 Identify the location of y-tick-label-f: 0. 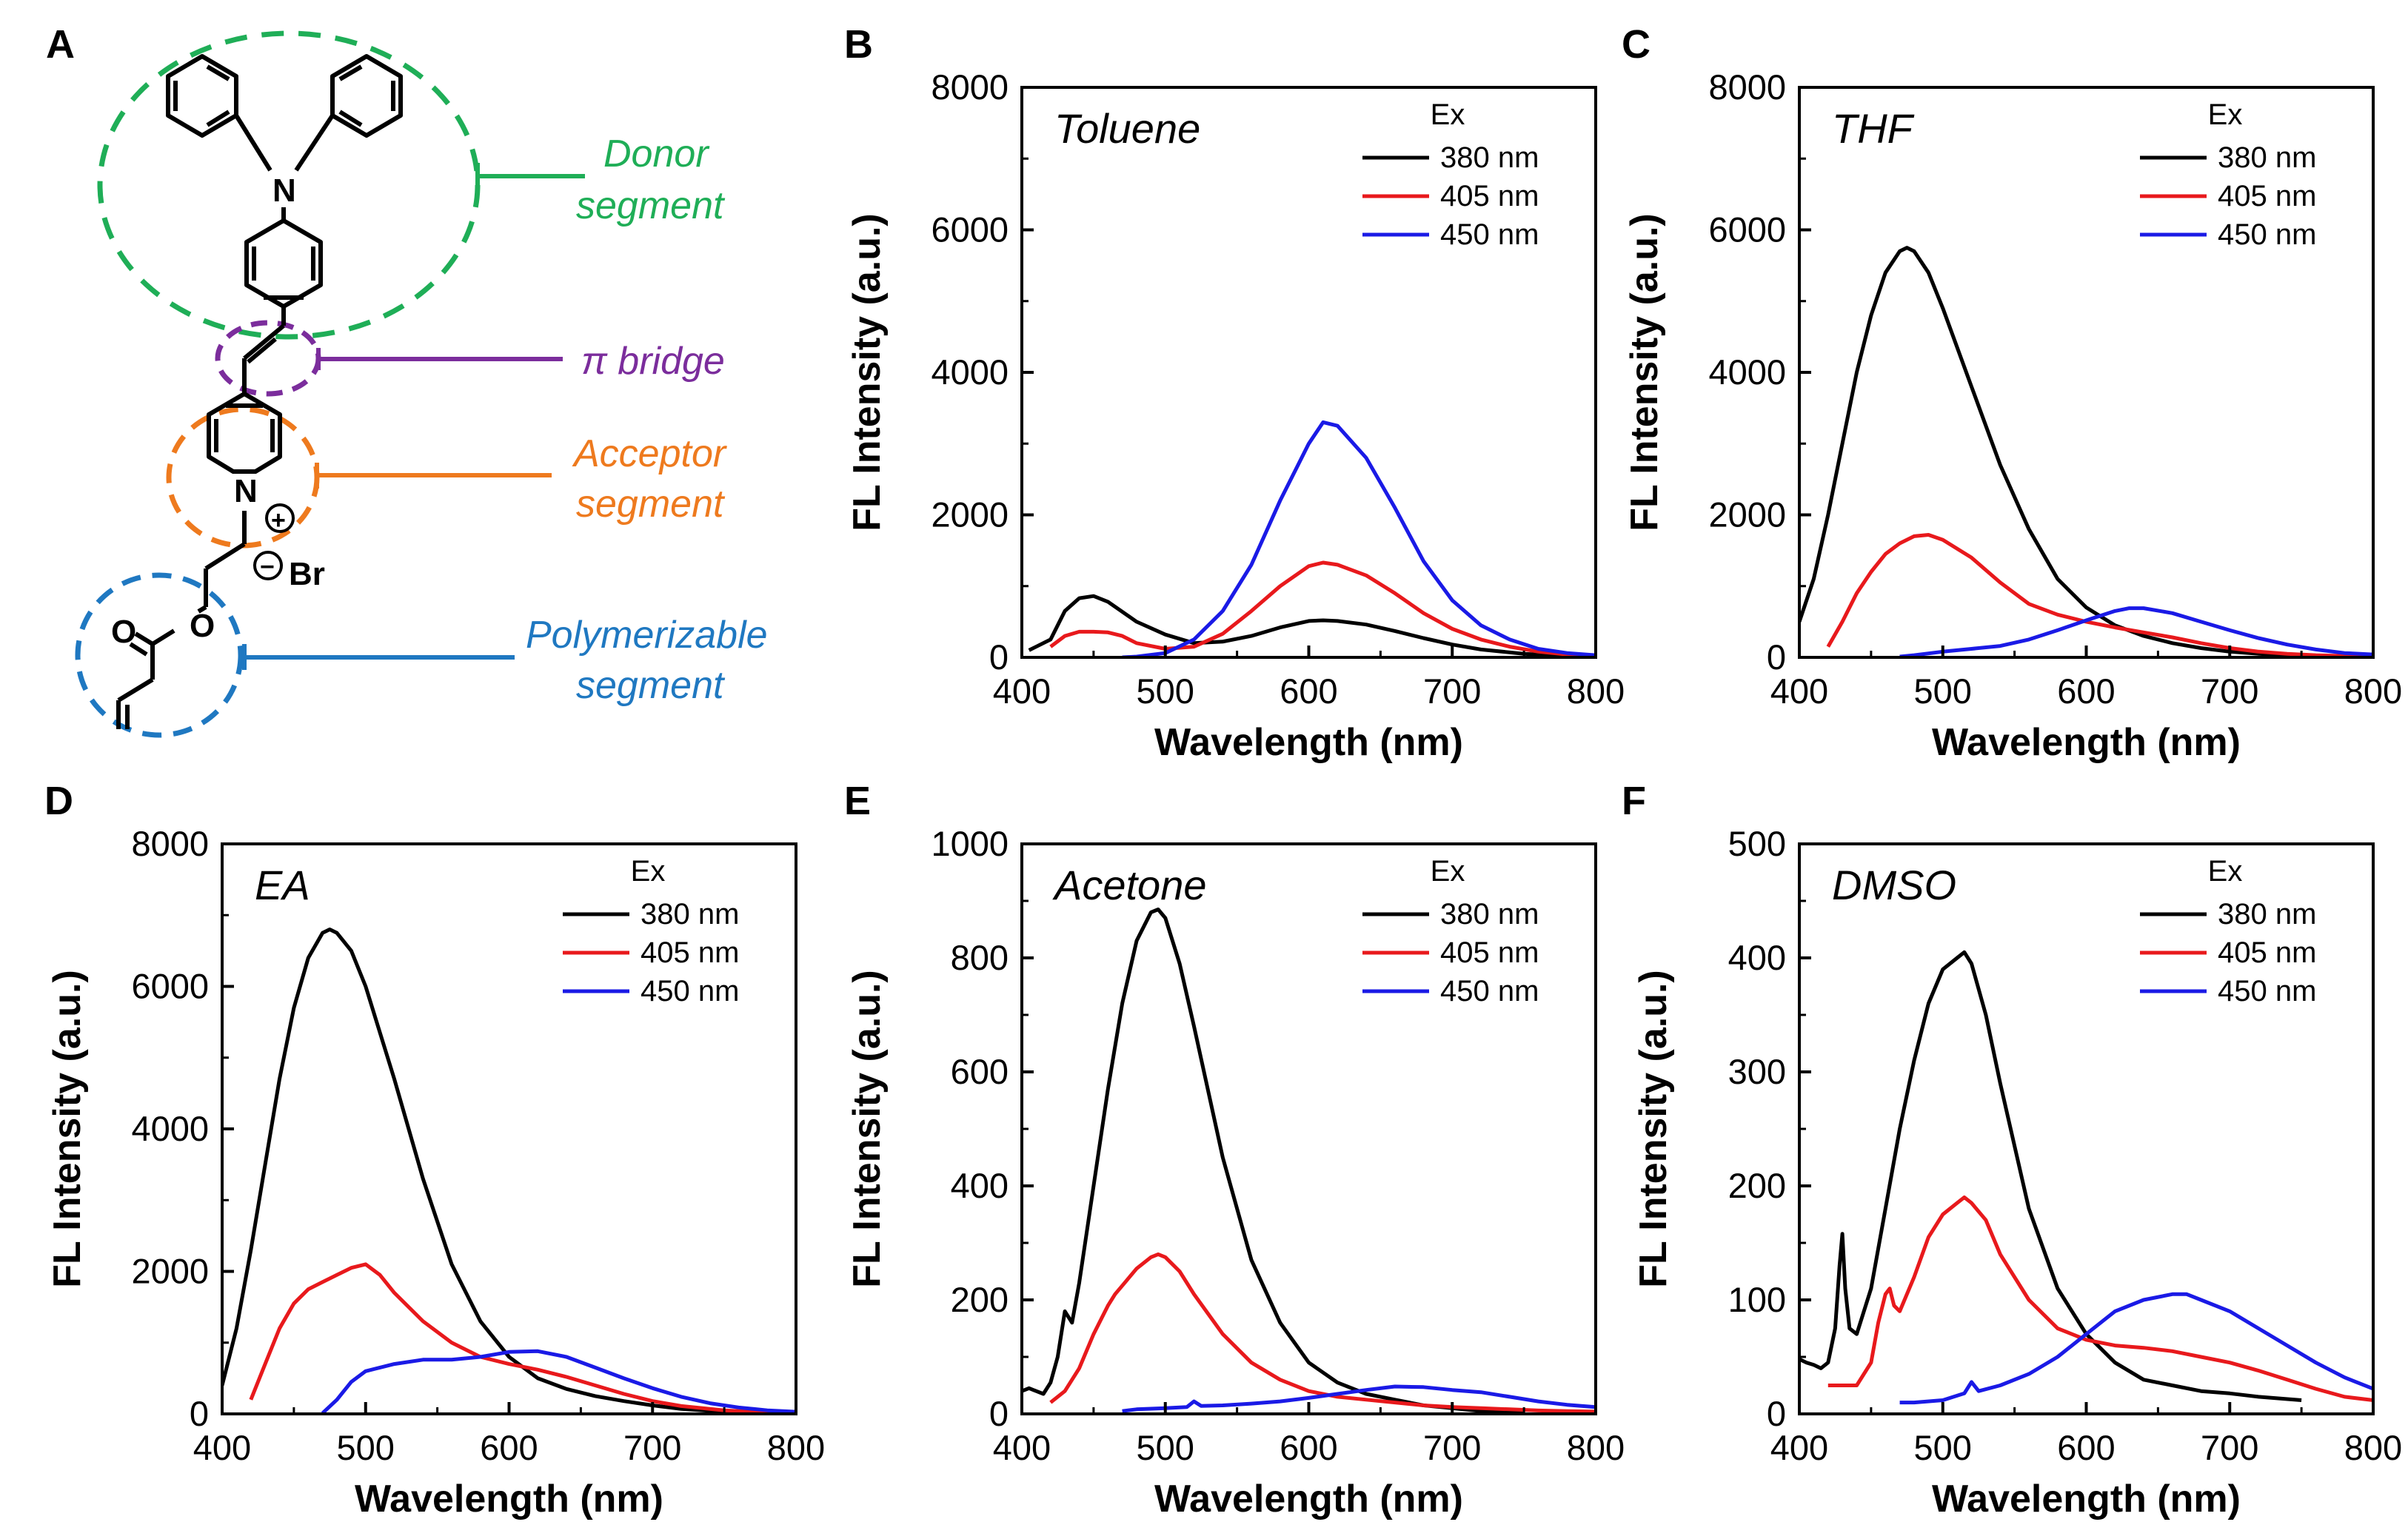
(1776, 1413).